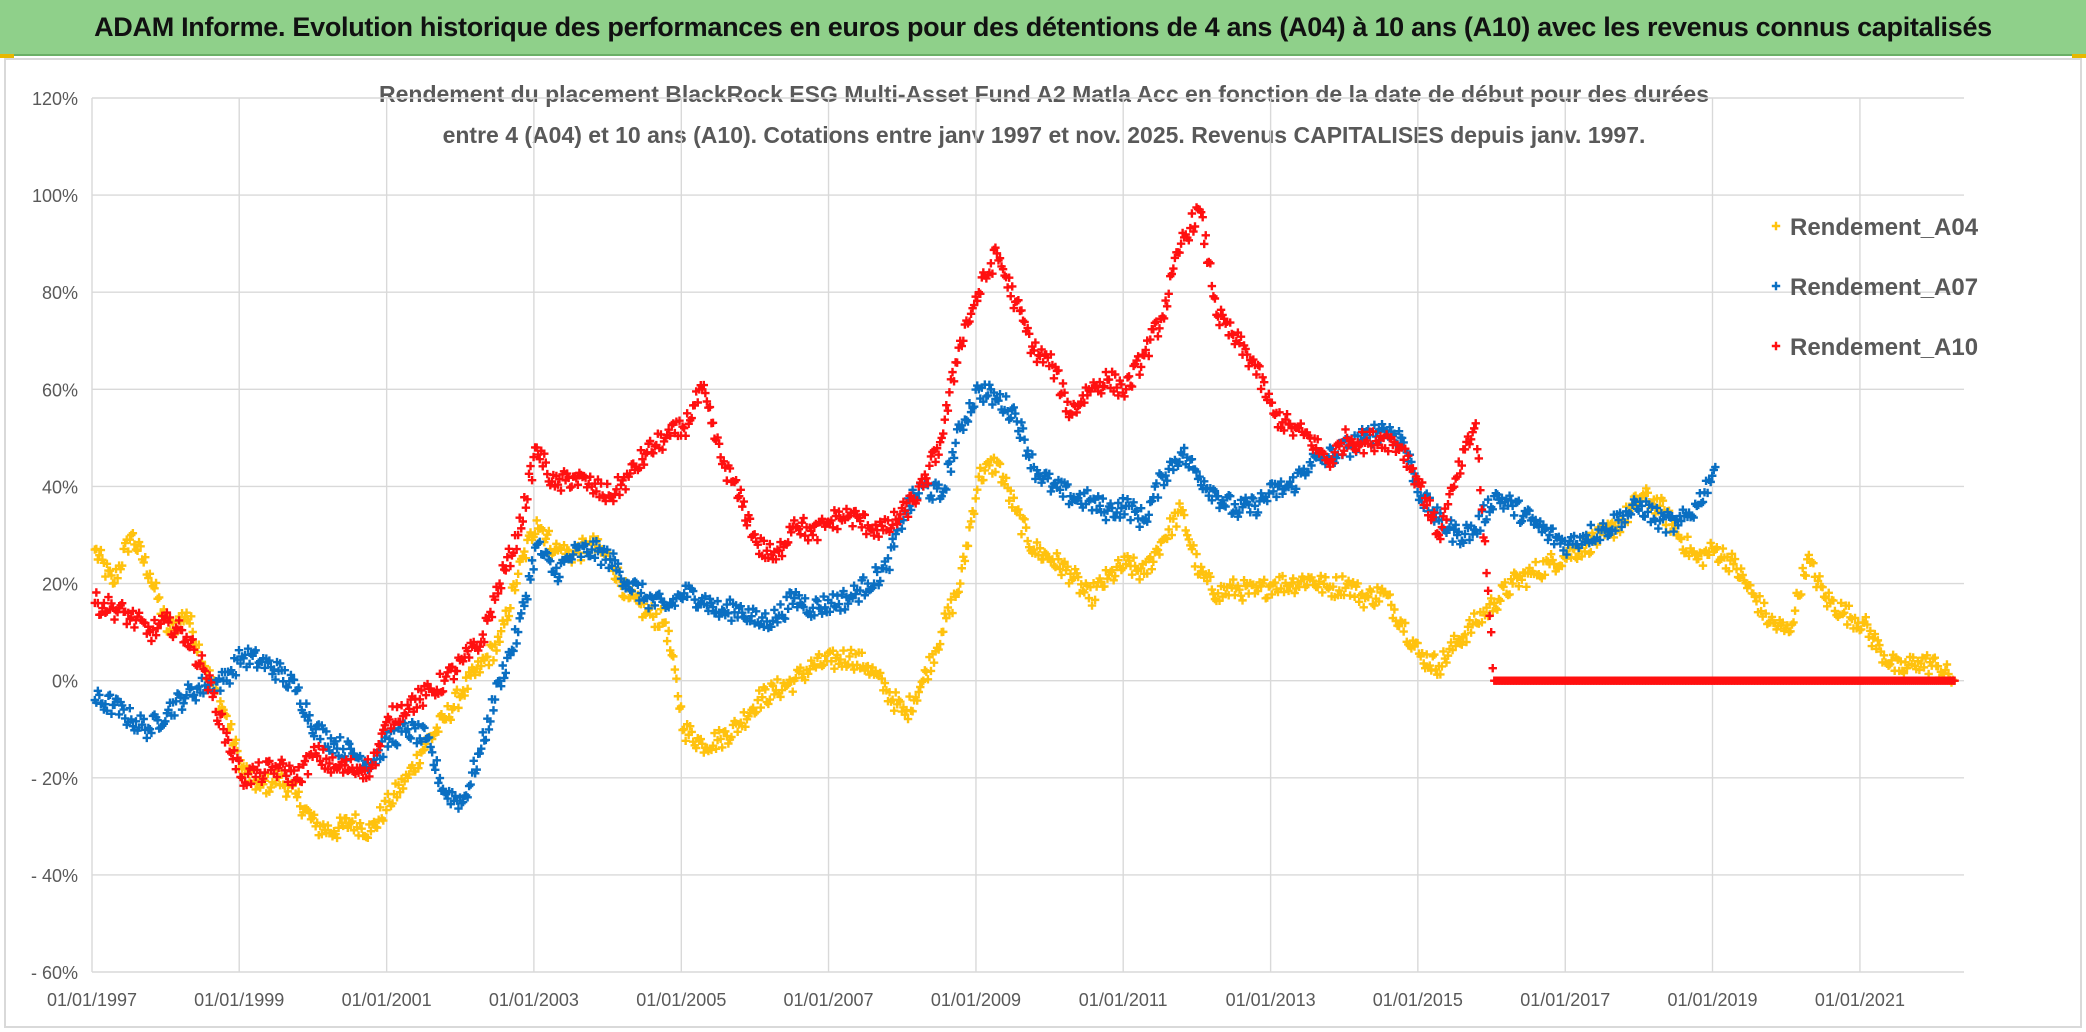  What do you see at coordinates (1884, 347) in the screenshot?
I see `legend-label: Rendement_A10` at bounding box center [1884, 347].